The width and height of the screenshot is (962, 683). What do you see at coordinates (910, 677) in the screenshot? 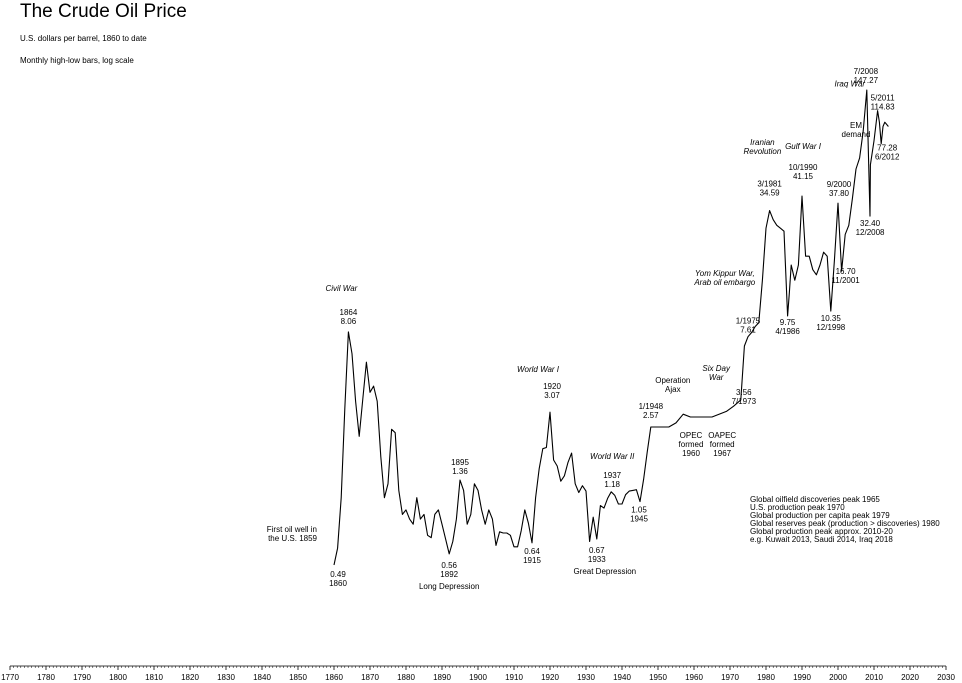
I see `x-tick-label: 2020` at bounding box center [910, 677].